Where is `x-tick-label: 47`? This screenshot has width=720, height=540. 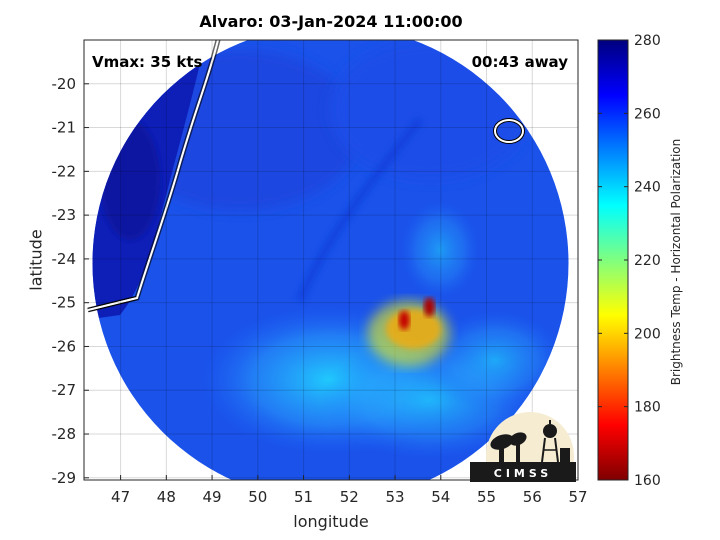 x-tick-label: 47 is located at coordinates (120, 497).